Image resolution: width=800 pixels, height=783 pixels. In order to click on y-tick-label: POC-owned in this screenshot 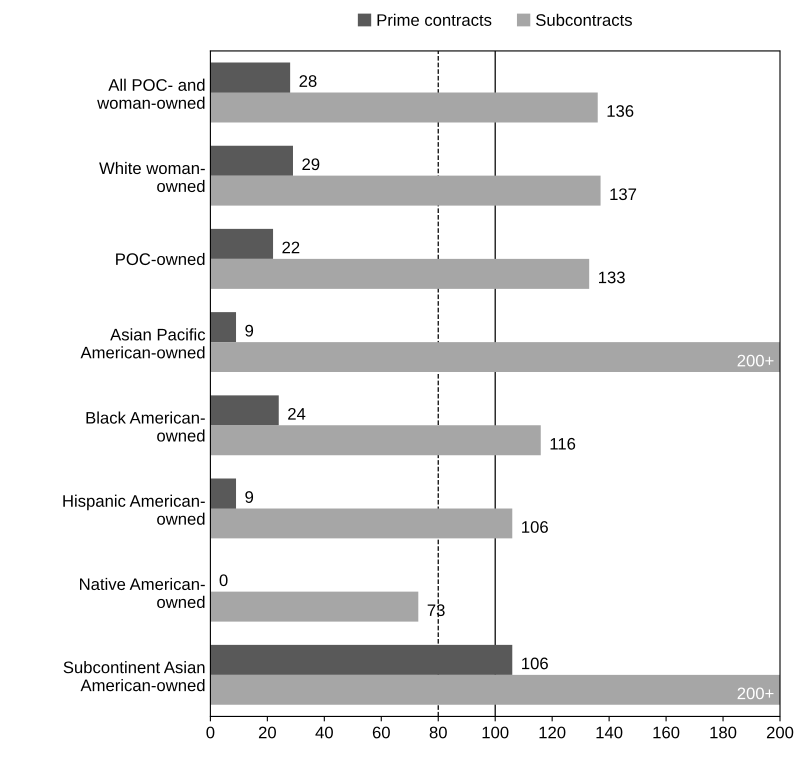, I will do `click(160, 259)`.